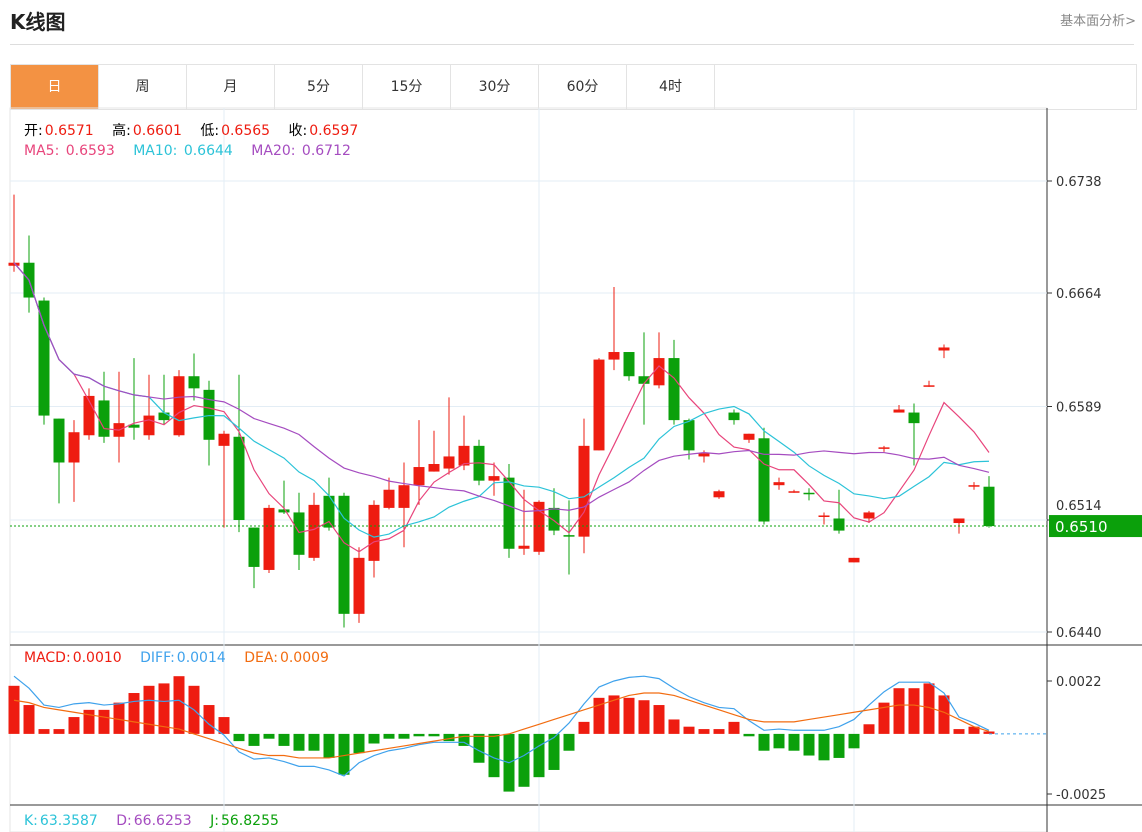 This screenshot has height=832, width=1142. What do you see at coordinates (157, 131) in the screenshot?
I see `high-value: 0.6601` at bounding box center [157, 131].